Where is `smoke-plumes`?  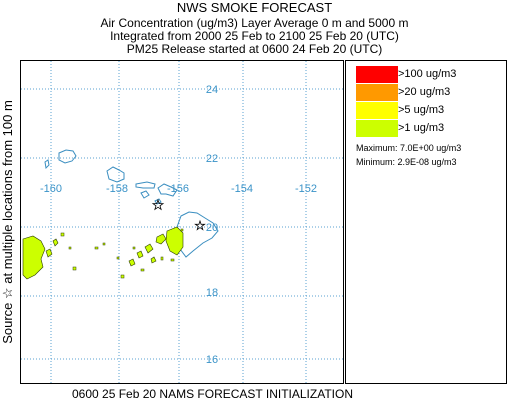
smoke-plumes is located at coordinates (103, 253).